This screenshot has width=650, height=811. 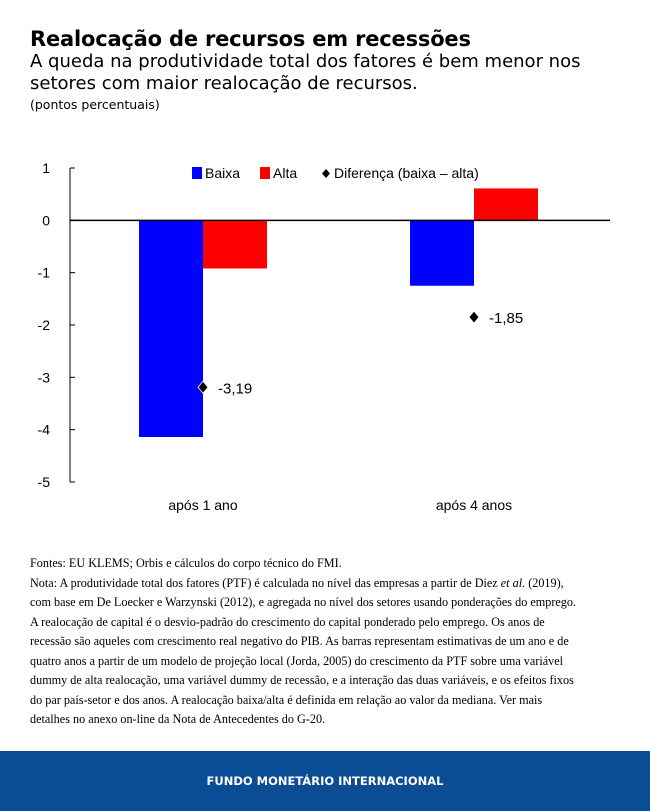 I want to click on legend-diamond-icon, so click(x=326, y=173).